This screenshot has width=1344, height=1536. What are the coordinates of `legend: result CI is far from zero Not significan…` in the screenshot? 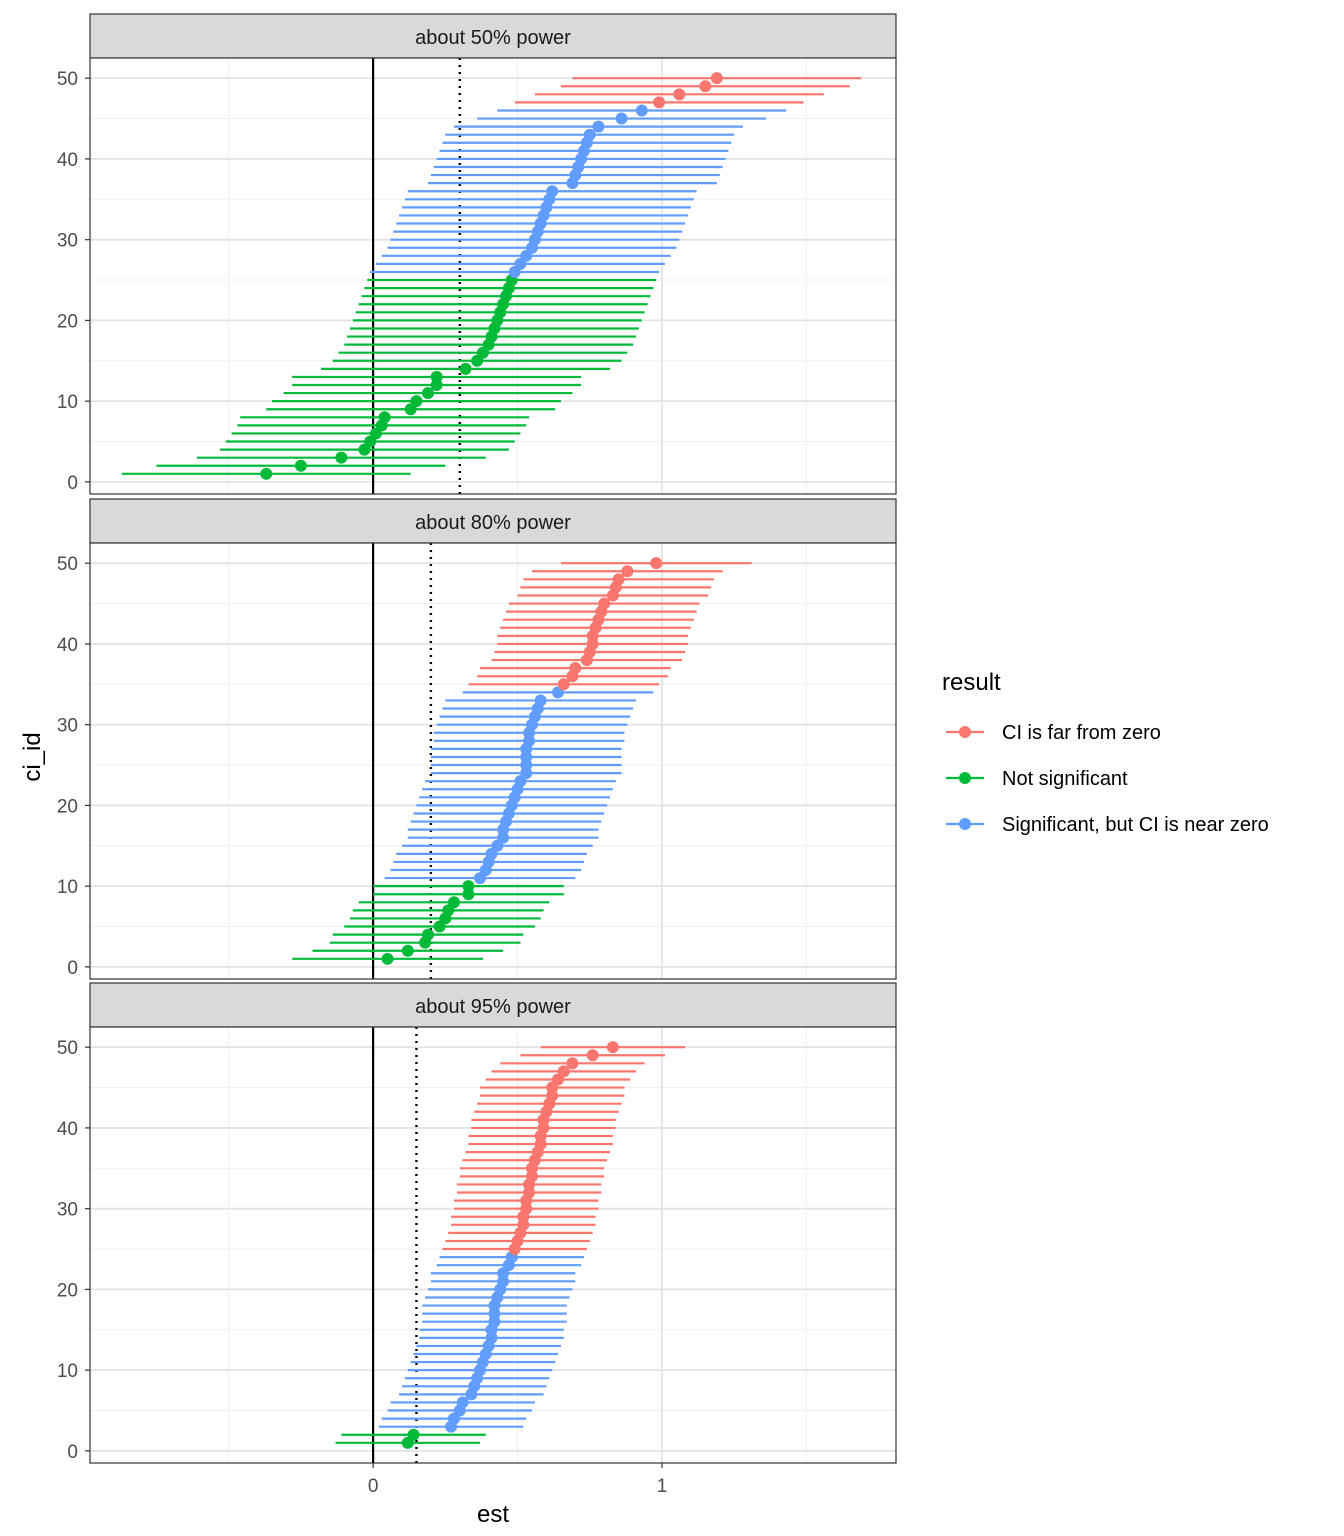 It's located at (1105, 752).